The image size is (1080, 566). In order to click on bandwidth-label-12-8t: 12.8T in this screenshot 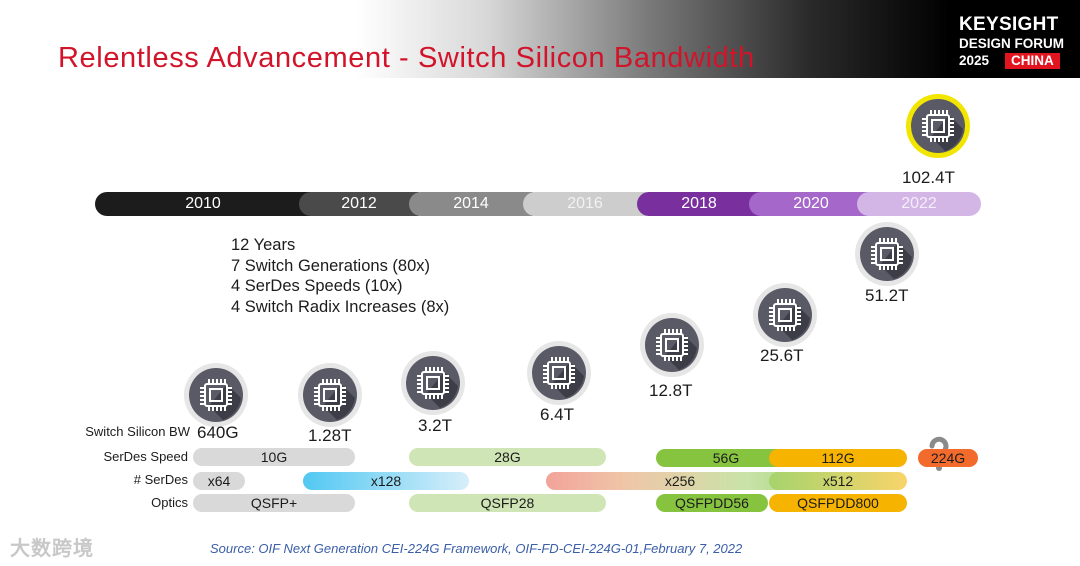, I will do `click(671, 390)`.